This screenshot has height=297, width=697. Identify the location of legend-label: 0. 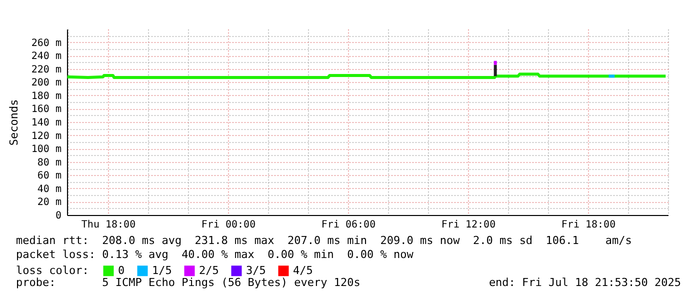
(121, 270).